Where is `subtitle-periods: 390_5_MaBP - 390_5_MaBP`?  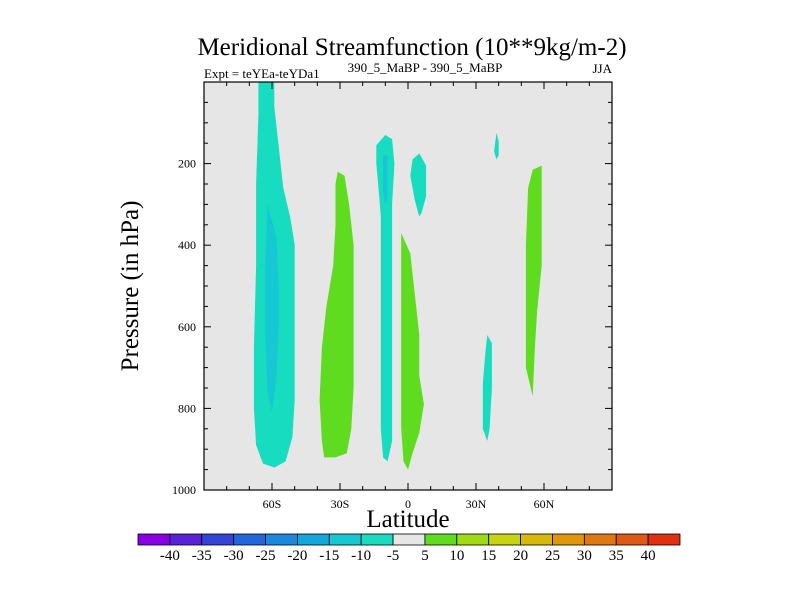 subtitle-periods: 390_5_MaBP - 390_5_MaBP is located at coordinates (425, 67).